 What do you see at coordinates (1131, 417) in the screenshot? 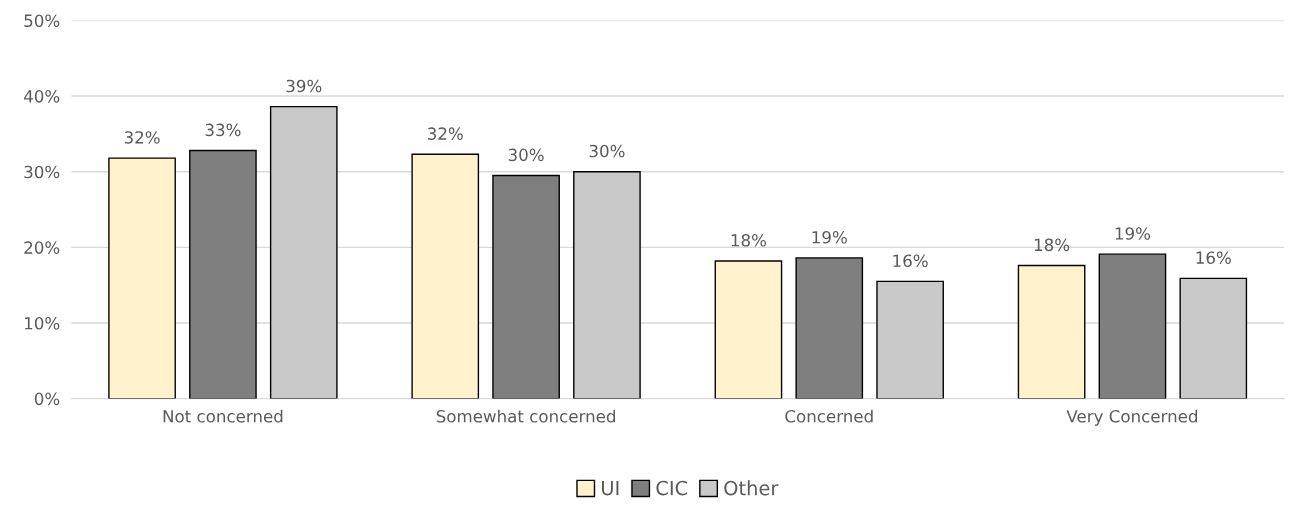
I see `x-tick-label: Very Concerned` at bounding box center [1131, 417].